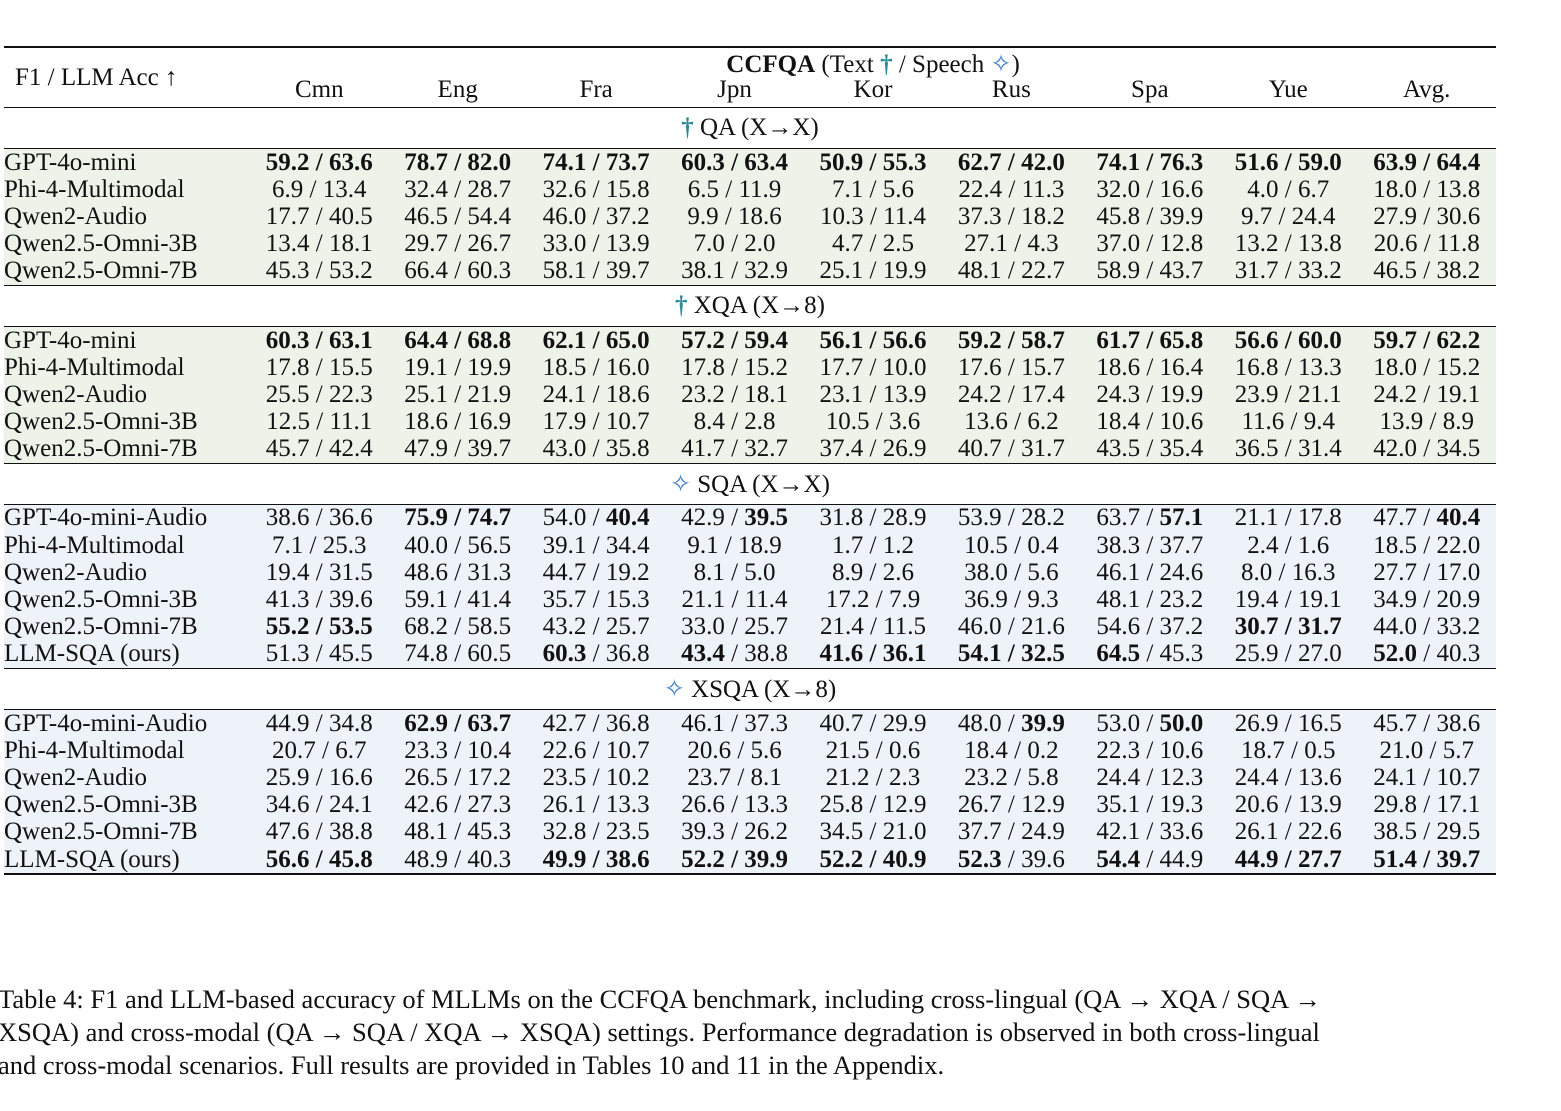 Image resolution: width=1561 pixels, height=1111 pixels. Describe the element at coordinates (1181, 545) in the screenshot. I see `llm-acc-score: 37.7` at that location.